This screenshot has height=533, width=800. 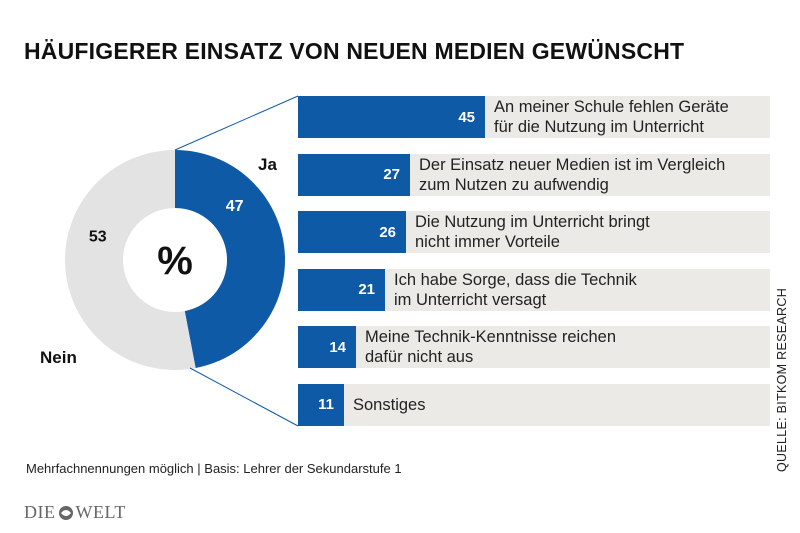 What do you see at coordinates (230, 259) in the screenshot?
I see `pie-slice-ja` at bounding box center [230, 259].